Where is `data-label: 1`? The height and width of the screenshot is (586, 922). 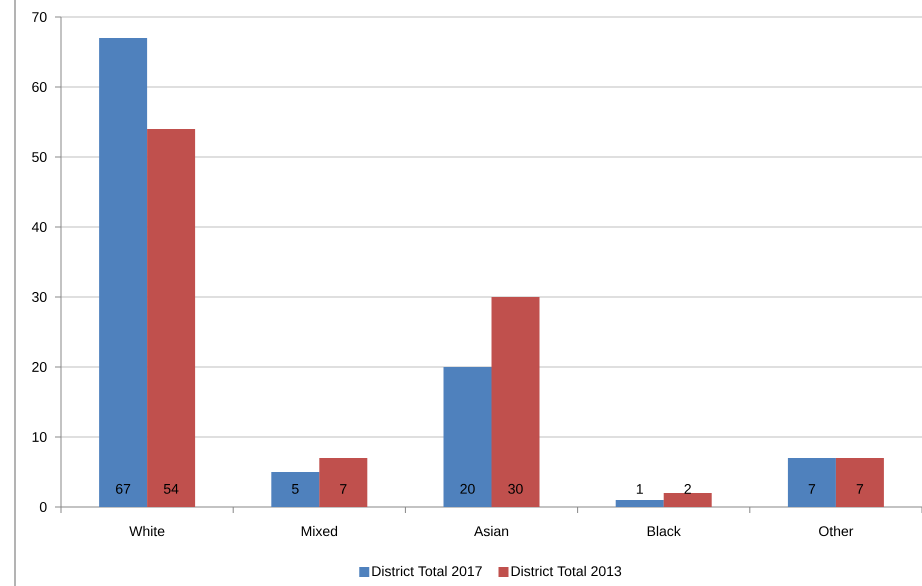
data-label: 1 is located at coordinates (639, 489).